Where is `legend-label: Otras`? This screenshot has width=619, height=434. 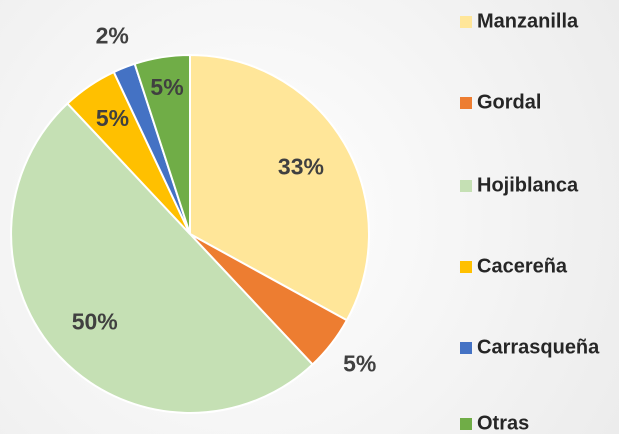
legend-label: Otras is located at coordinates (503, 423).